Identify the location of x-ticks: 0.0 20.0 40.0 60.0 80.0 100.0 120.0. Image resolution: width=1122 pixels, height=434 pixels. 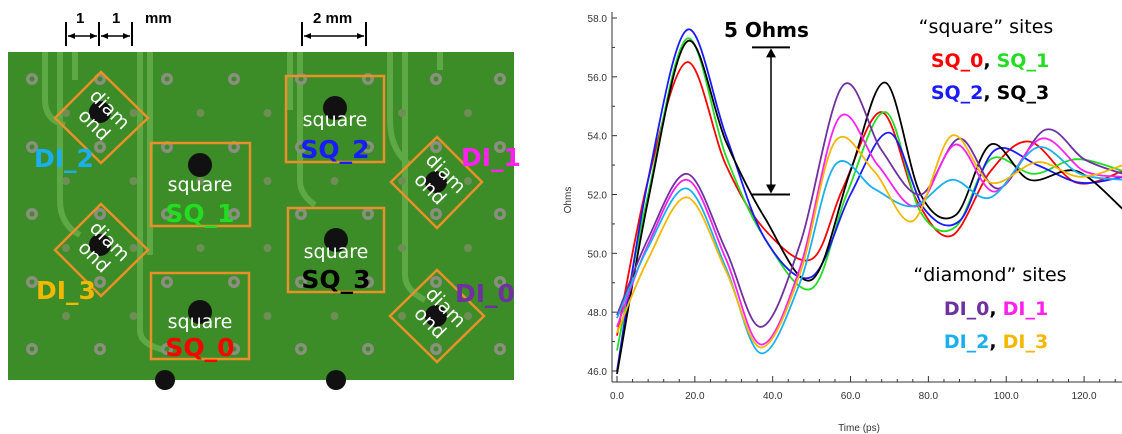
(863, 389).